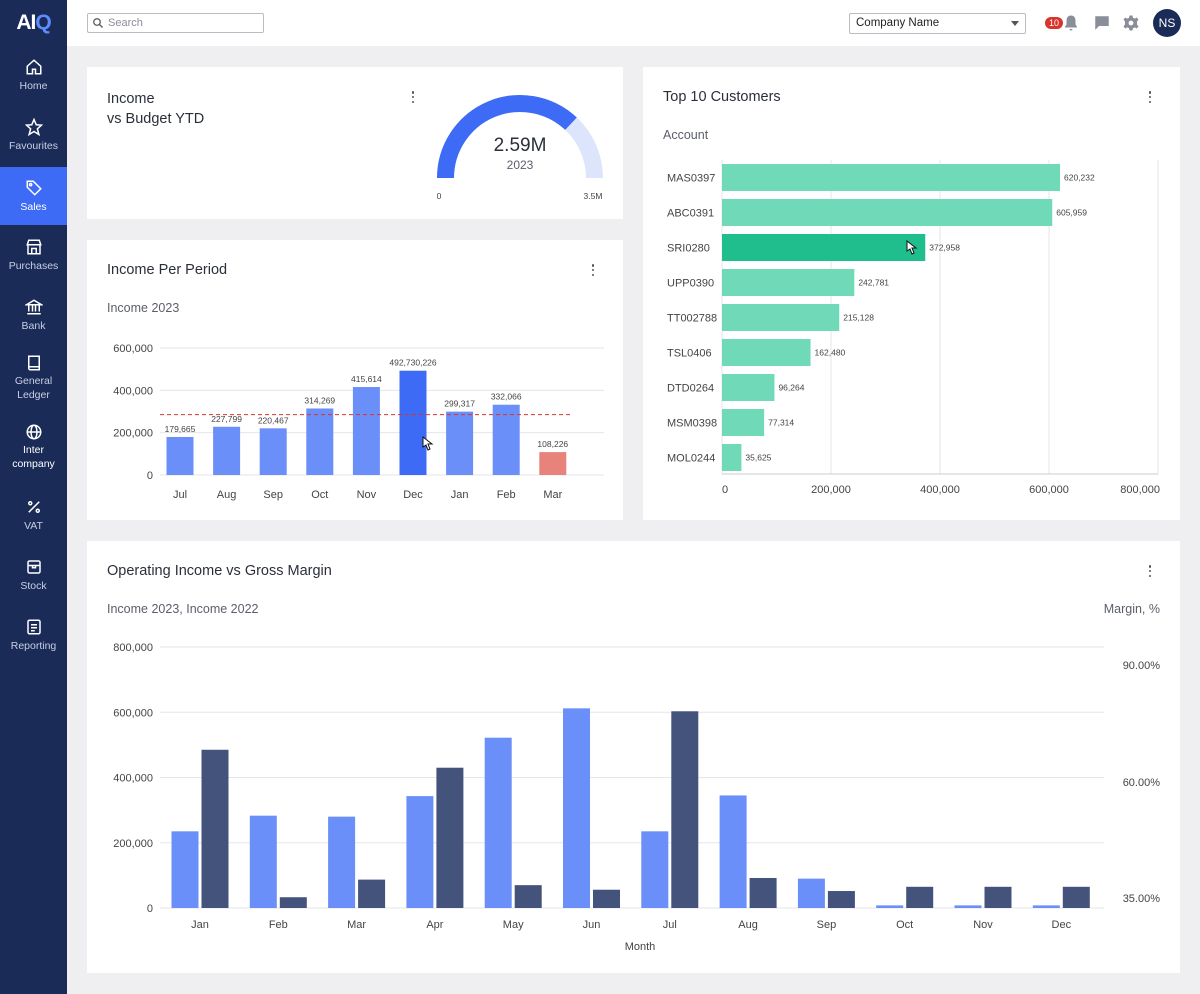  Describe the element at coordinates (33, 255) in the screenshot. I see `sidebar-item-purchases: Purchases` at that location.